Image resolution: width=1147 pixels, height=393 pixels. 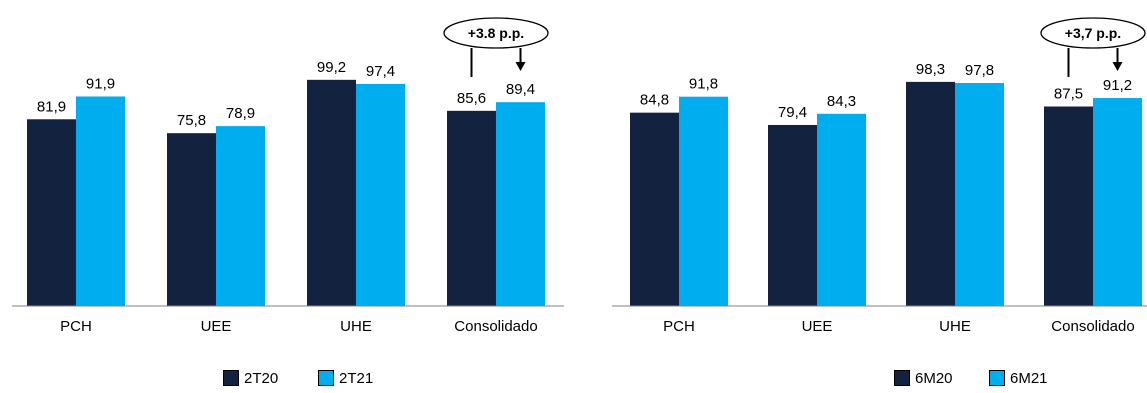 I want to click on bar-2T21-PCH, so click(x=100, y=201).